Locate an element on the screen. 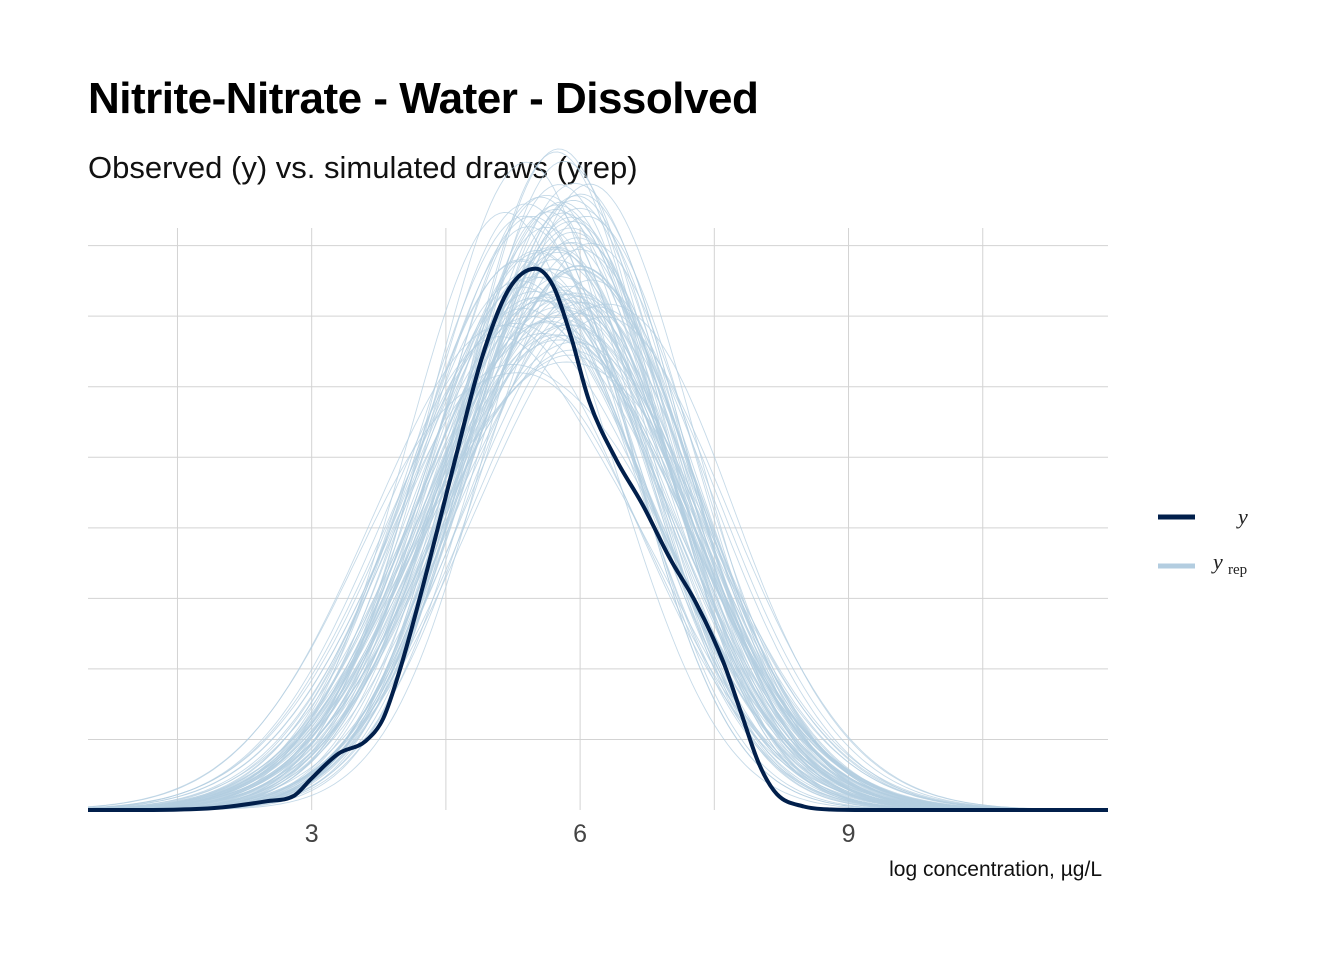  legend-y-label: y is located at coordinates (1242, 516).